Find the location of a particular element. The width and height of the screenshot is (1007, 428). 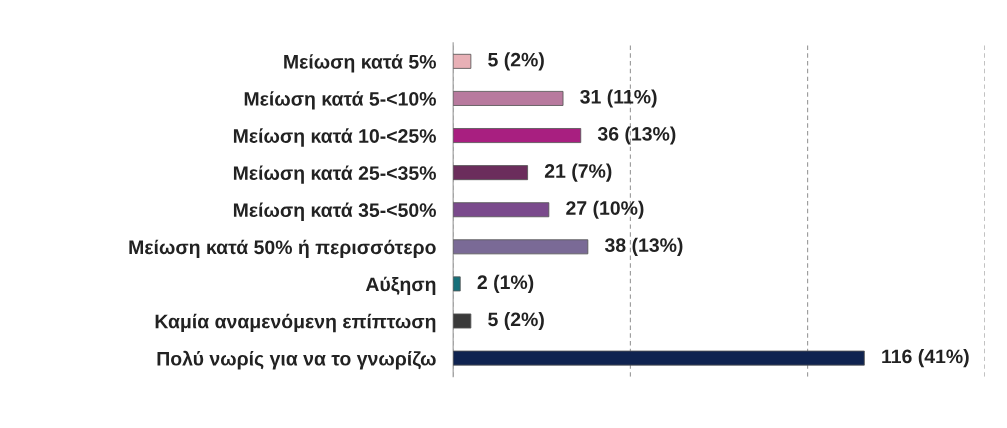

y-tick-label: Πολύ νωρίς για να το γνωρίζω is located at coordinates (296, 360).